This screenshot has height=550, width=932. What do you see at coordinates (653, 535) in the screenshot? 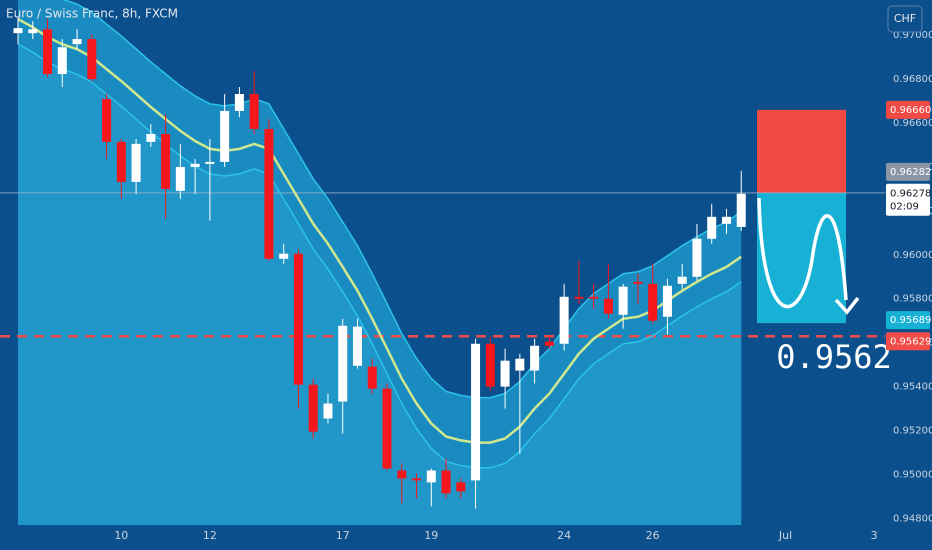
I see `x-tick-label: 26` at bounding box center [653, 535].